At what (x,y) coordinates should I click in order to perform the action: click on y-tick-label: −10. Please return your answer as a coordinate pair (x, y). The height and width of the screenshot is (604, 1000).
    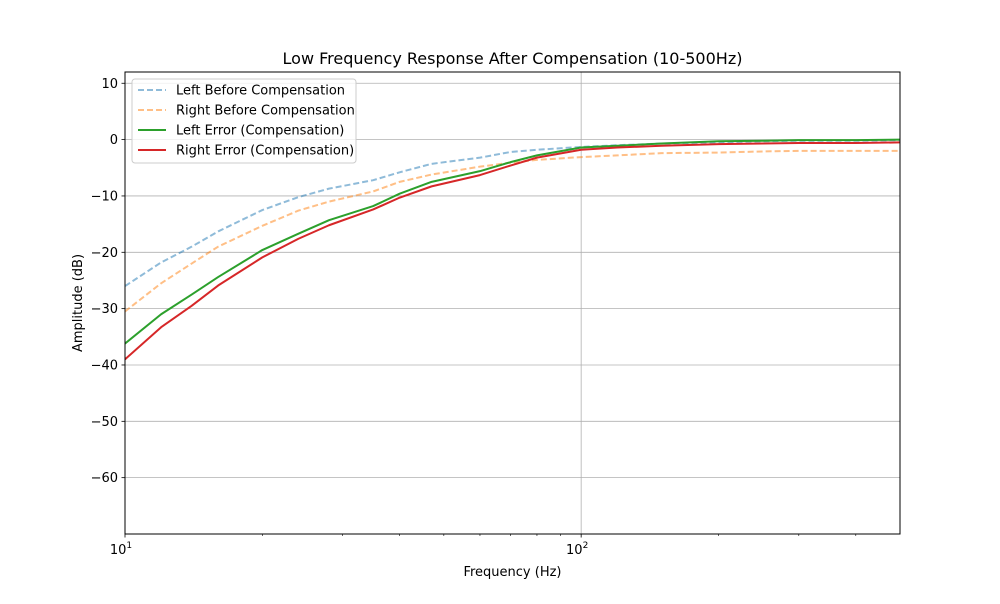
    Looking at the image, I should click on (104, 196).